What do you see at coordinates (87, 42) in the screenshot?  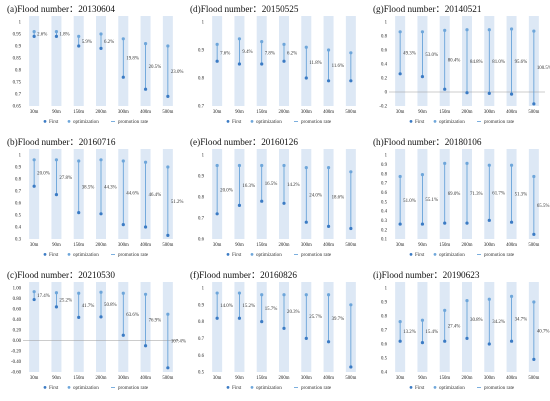 I see `promotion-rate-label: 5.9%` at bounding box center [87, 42].